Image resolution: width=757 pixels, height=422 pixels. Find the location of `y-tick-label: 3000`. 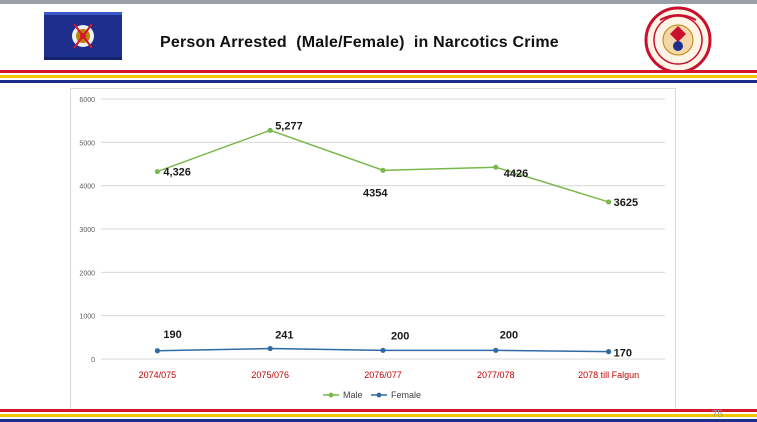

y-tick-label: 3000 is located at coordinates (87, 230).